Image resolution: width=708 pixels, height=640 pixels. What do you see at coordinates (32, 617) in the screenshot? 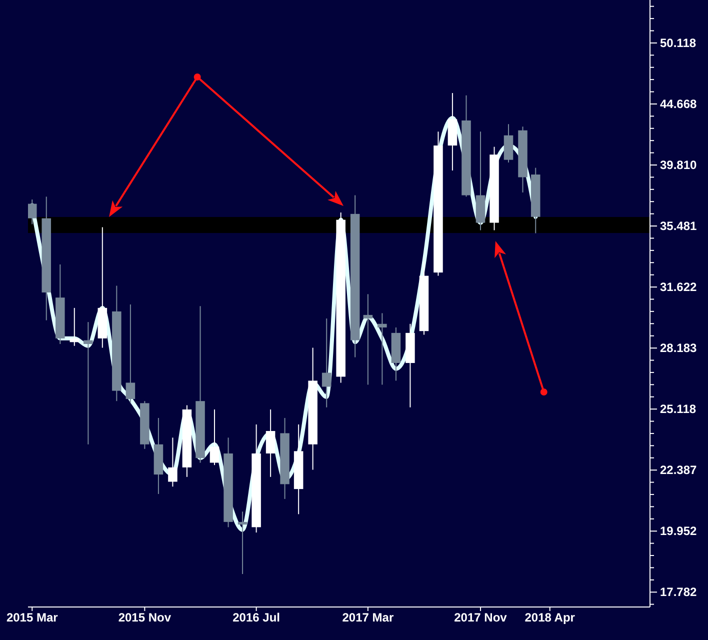
I see `x-tick-label: 2015 Mar` at bounding box center [32, 617].